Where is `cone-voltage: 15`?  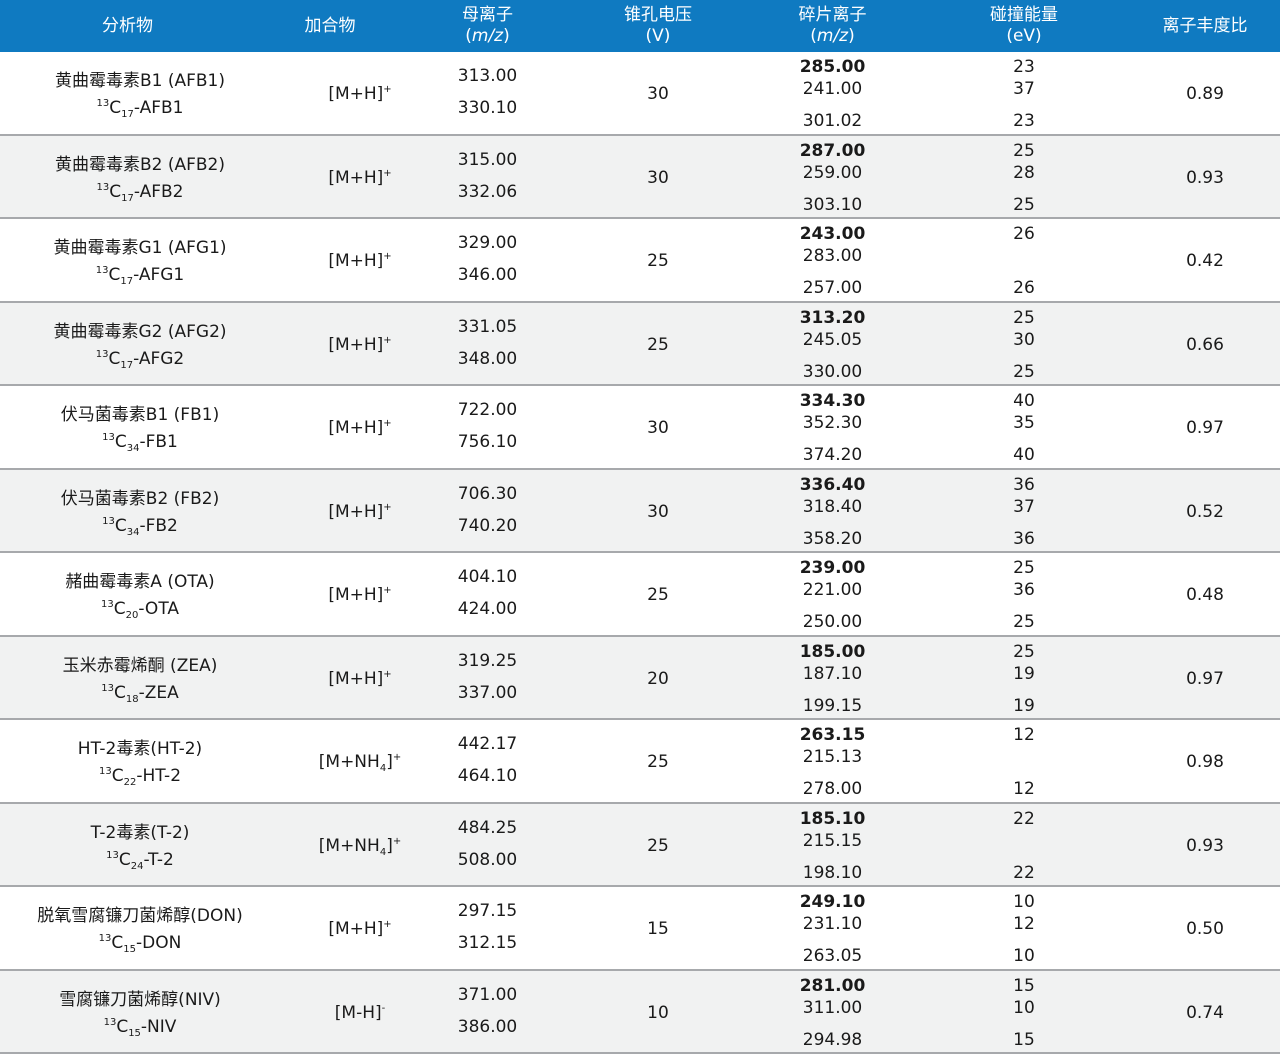 cone-voltage: 15 is located at coordinates (658, 929).